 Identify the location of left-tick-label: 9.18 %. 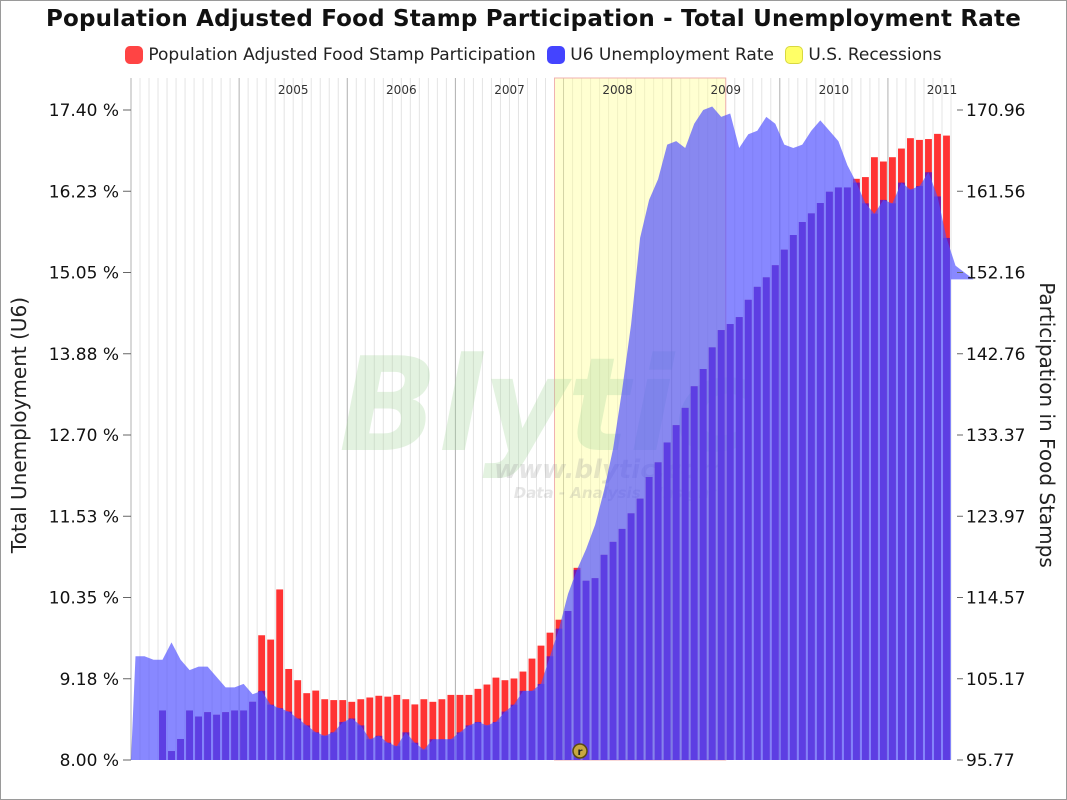
(89, 680).